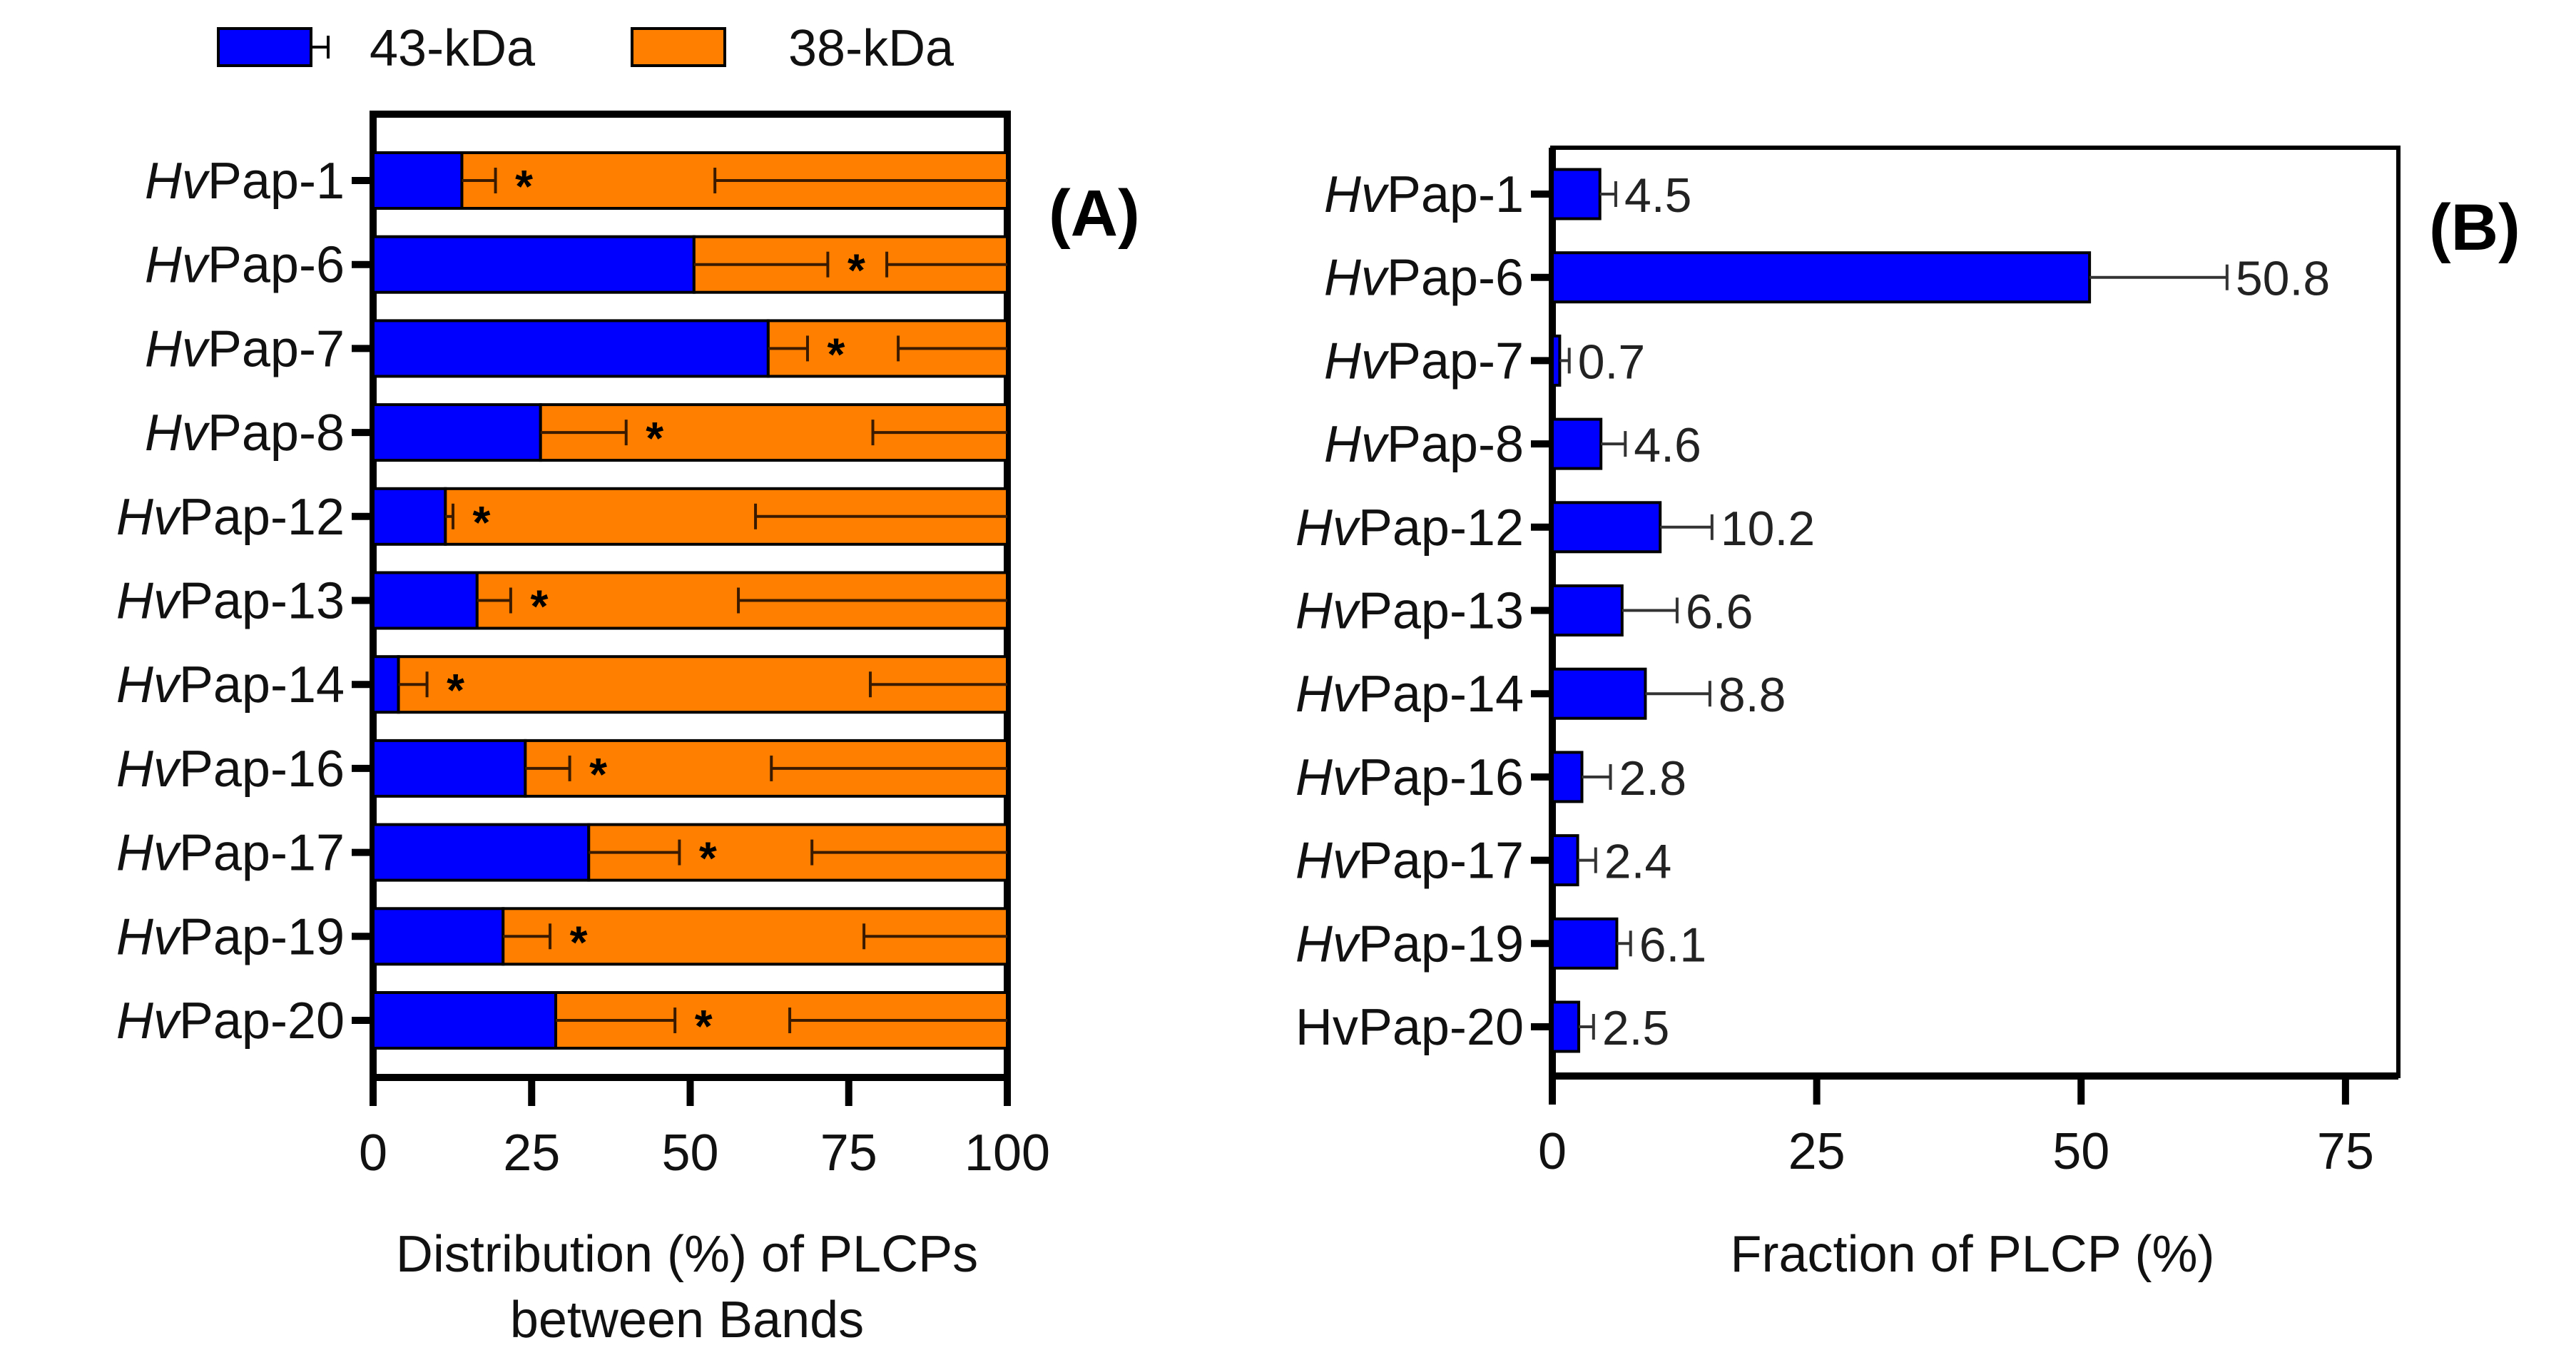 The width and height of the screenshot is (2576, 1370). What do you see at coordinates (689, 1153) in the screenshot?
I see `x-tick-label: 50` at bounding box center [689, 1153].